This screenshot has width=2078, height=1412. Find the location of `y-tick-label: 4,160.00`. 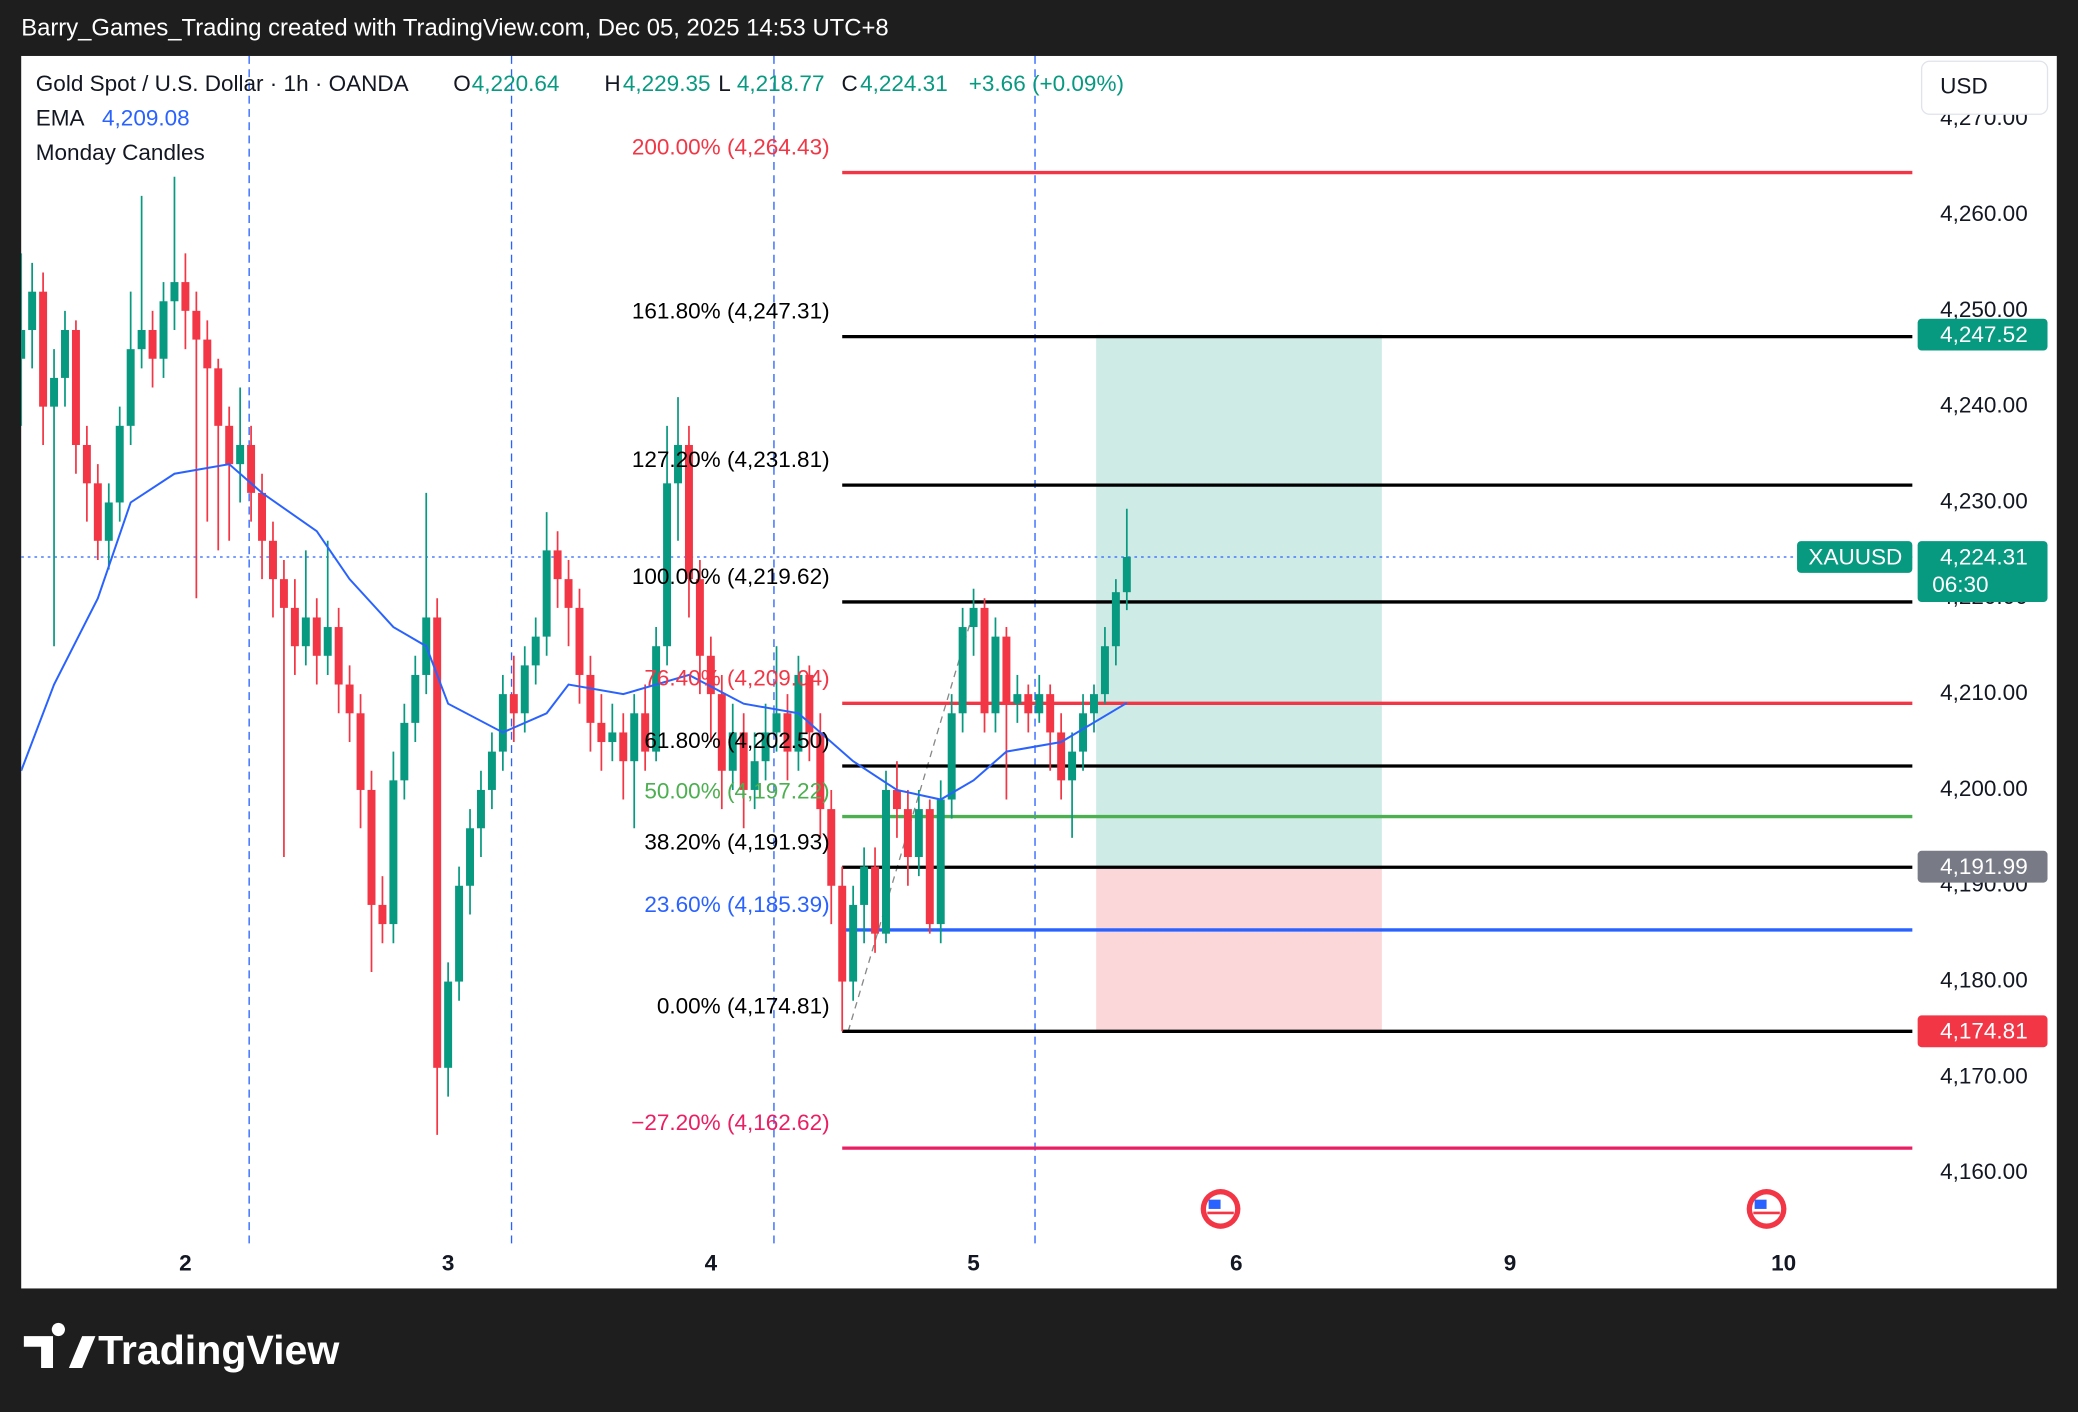

y-tick-label: 4,160.00 is located at coordinates (1984, 1171).